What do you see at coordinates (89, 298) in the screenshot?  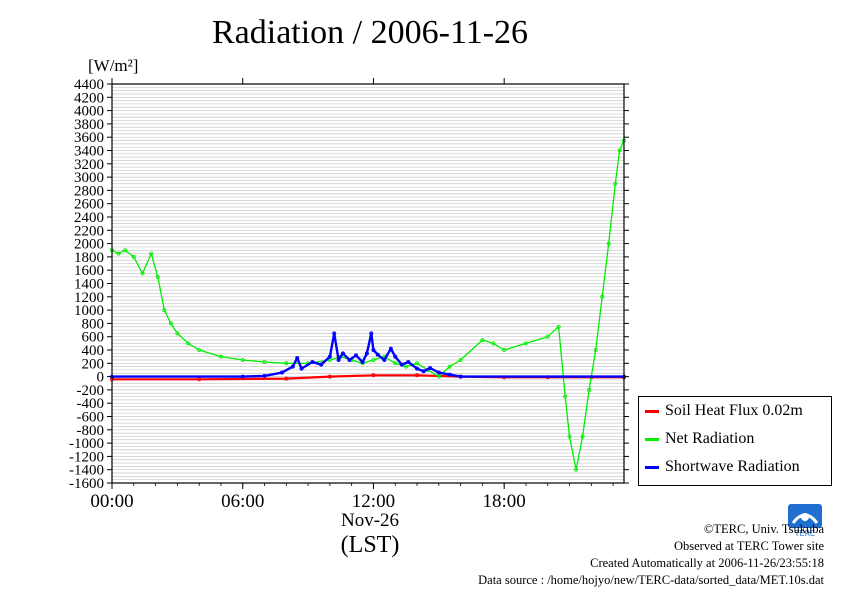 I see `y-tick-label: 1200` at bounding box center [89, 298].